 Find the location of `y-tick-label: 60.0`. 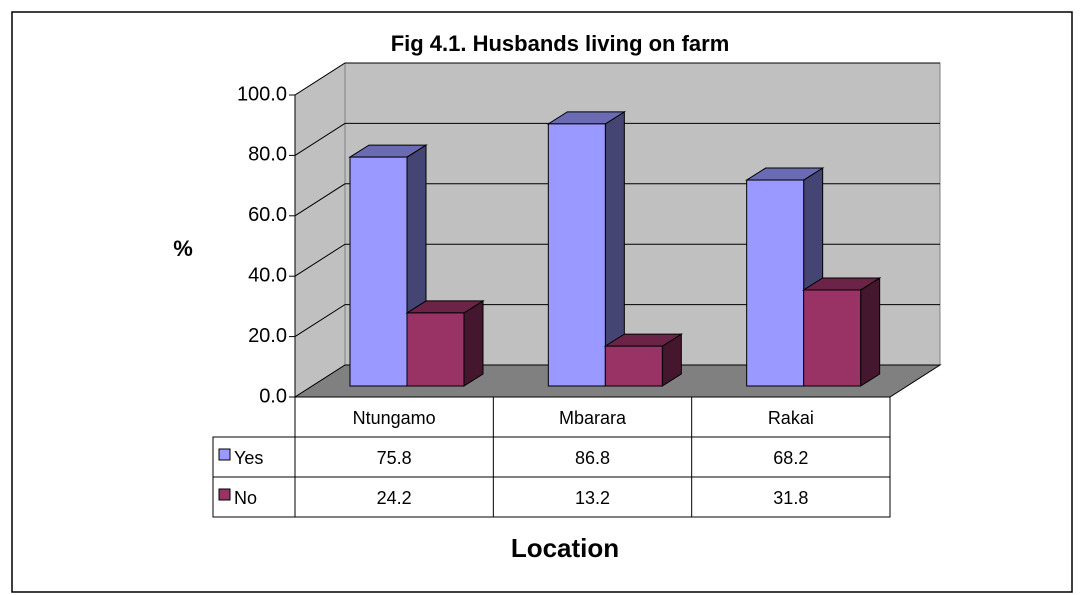

y-tick-label: 60.0 is located at coordinates (267, 215).